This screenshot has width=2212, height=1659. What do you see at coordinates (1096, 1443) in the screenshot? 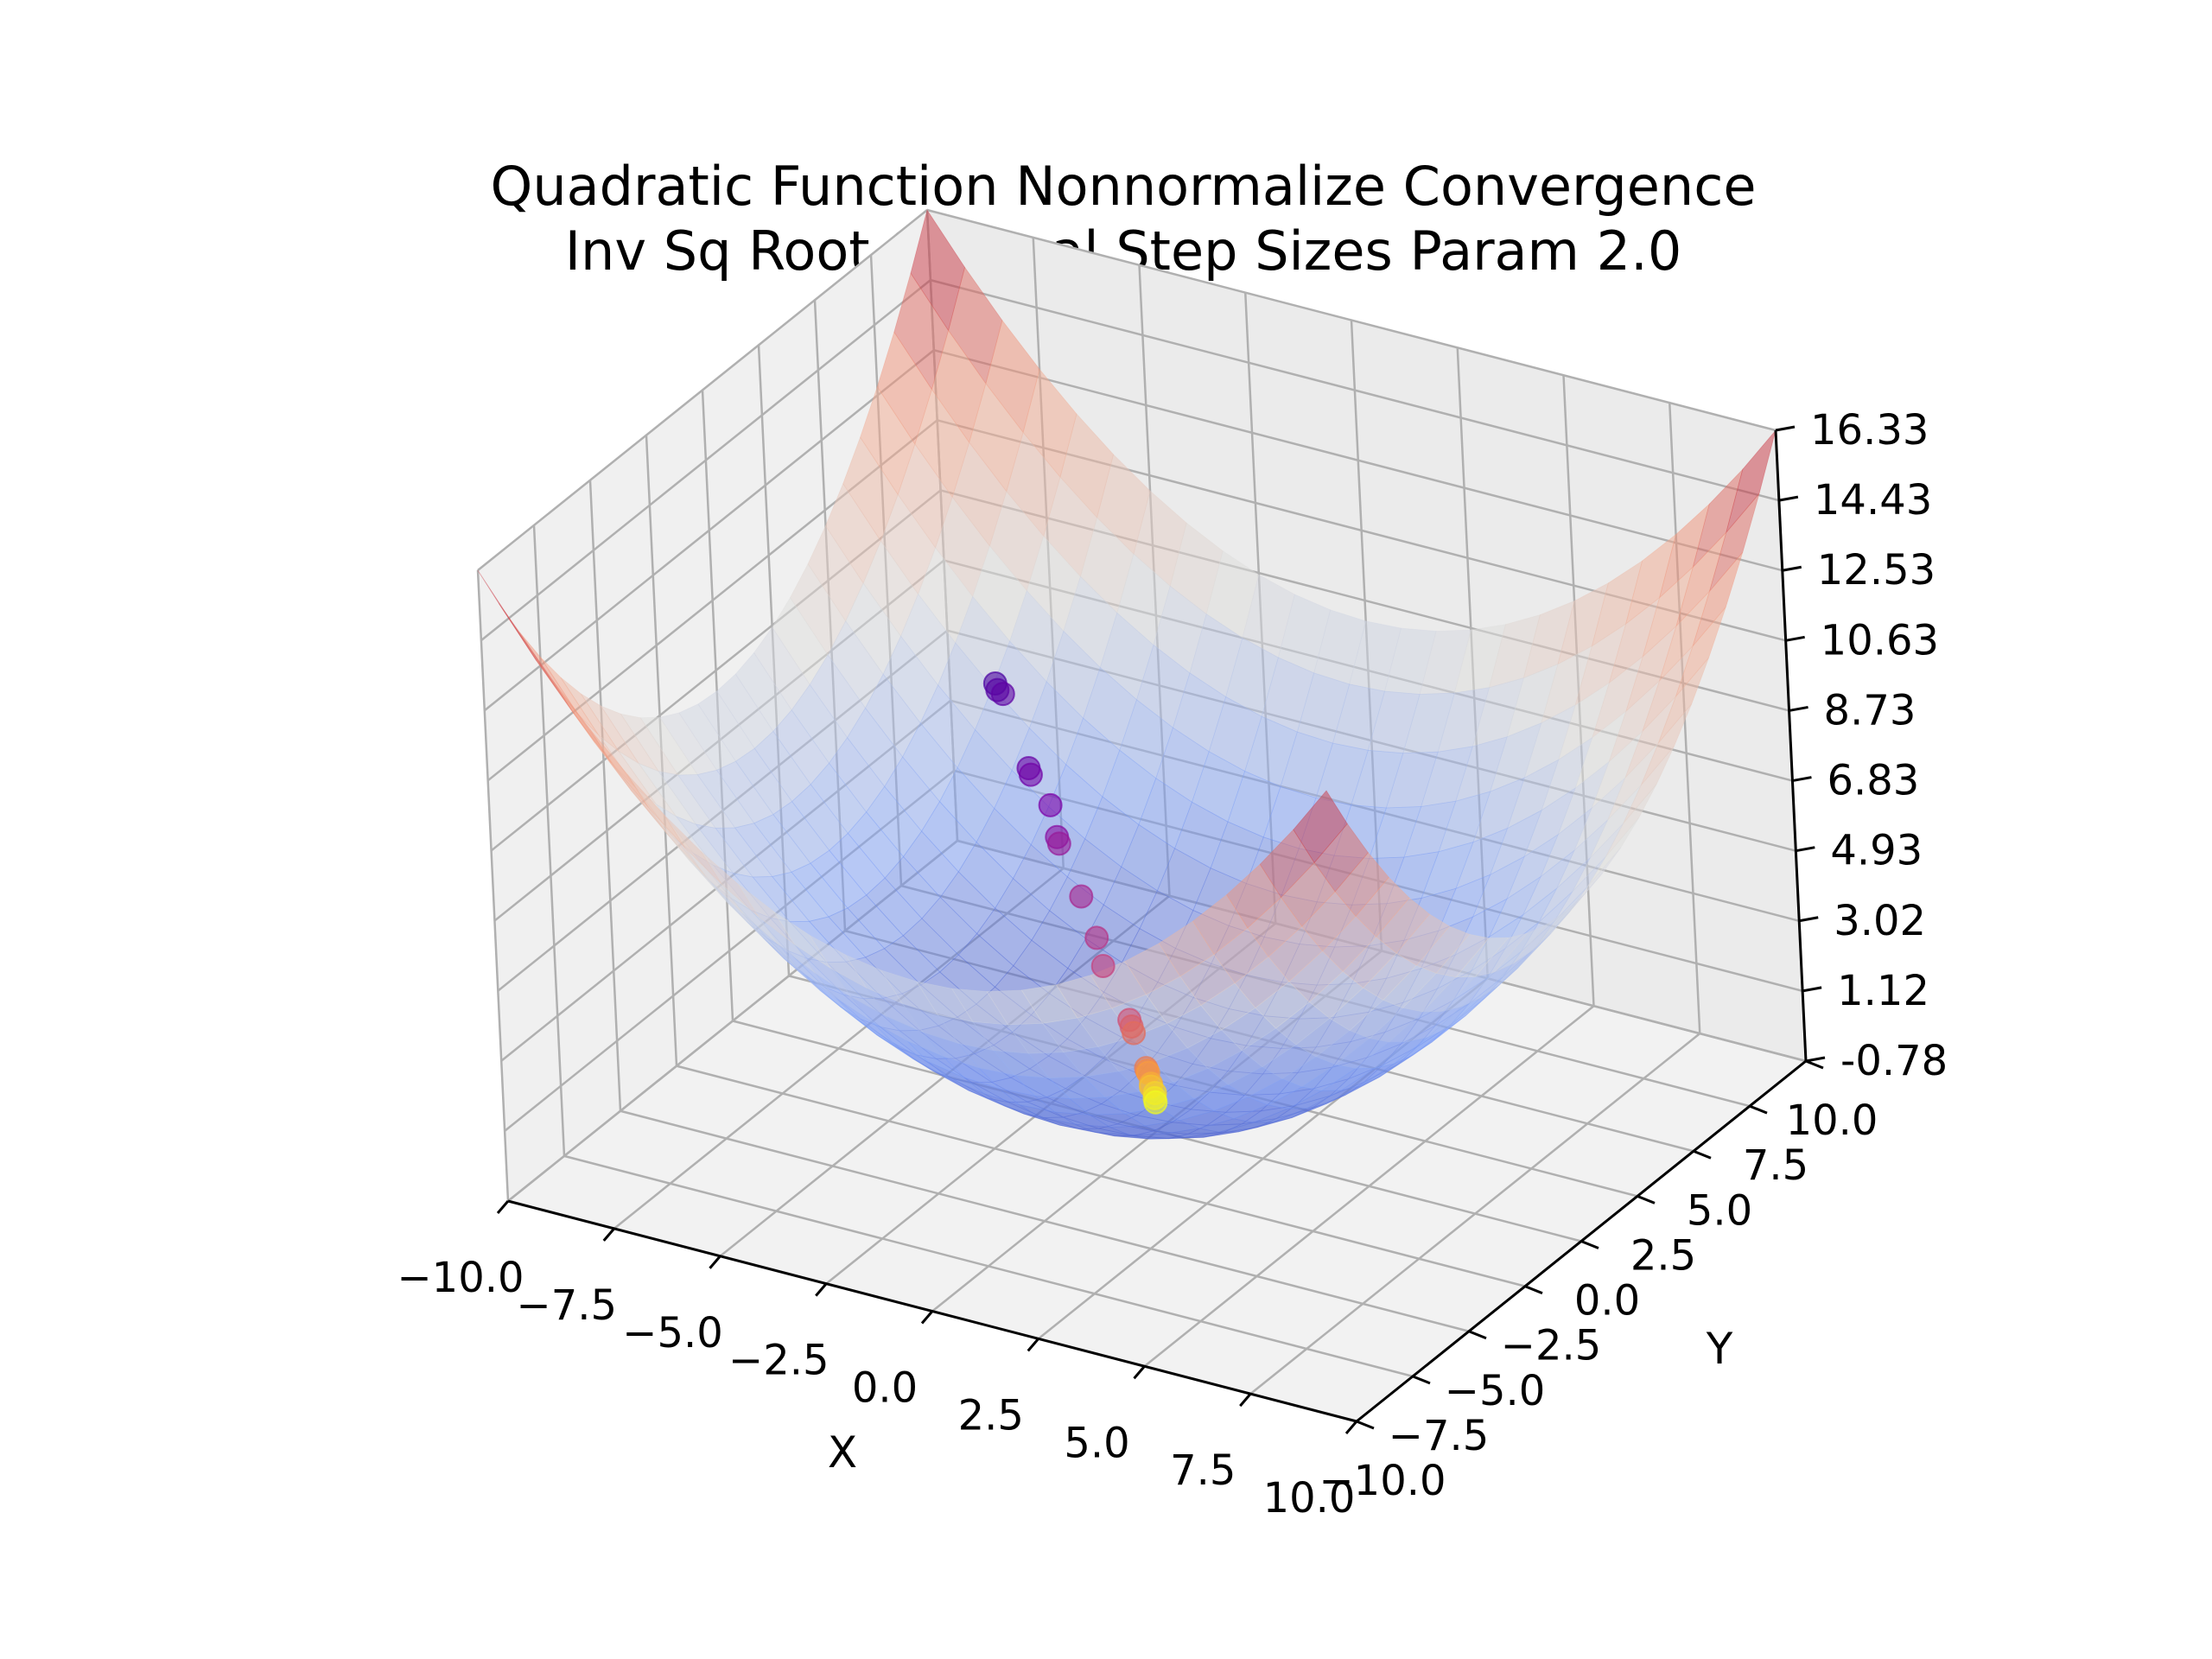
I see `x-tick-label: 5.0` at bounding box center [1096, 1443].